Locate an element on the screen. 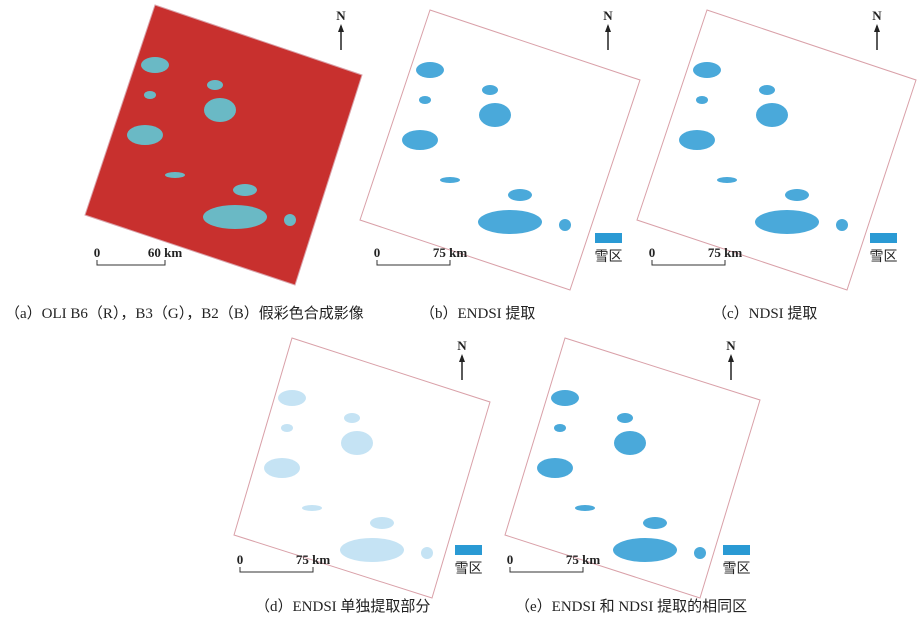 This screenshot has width=919, height=626. scale-end: 60 km is located at coordinates (165, 252).